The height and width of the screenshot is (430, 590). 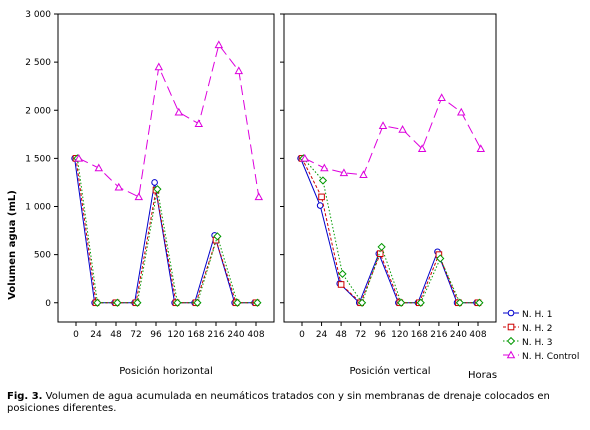 What do you see at coordinates (166, 371) in the screenshot?
I see `x-axis-label: Posición horizontal` at bounding box center [166, 371].